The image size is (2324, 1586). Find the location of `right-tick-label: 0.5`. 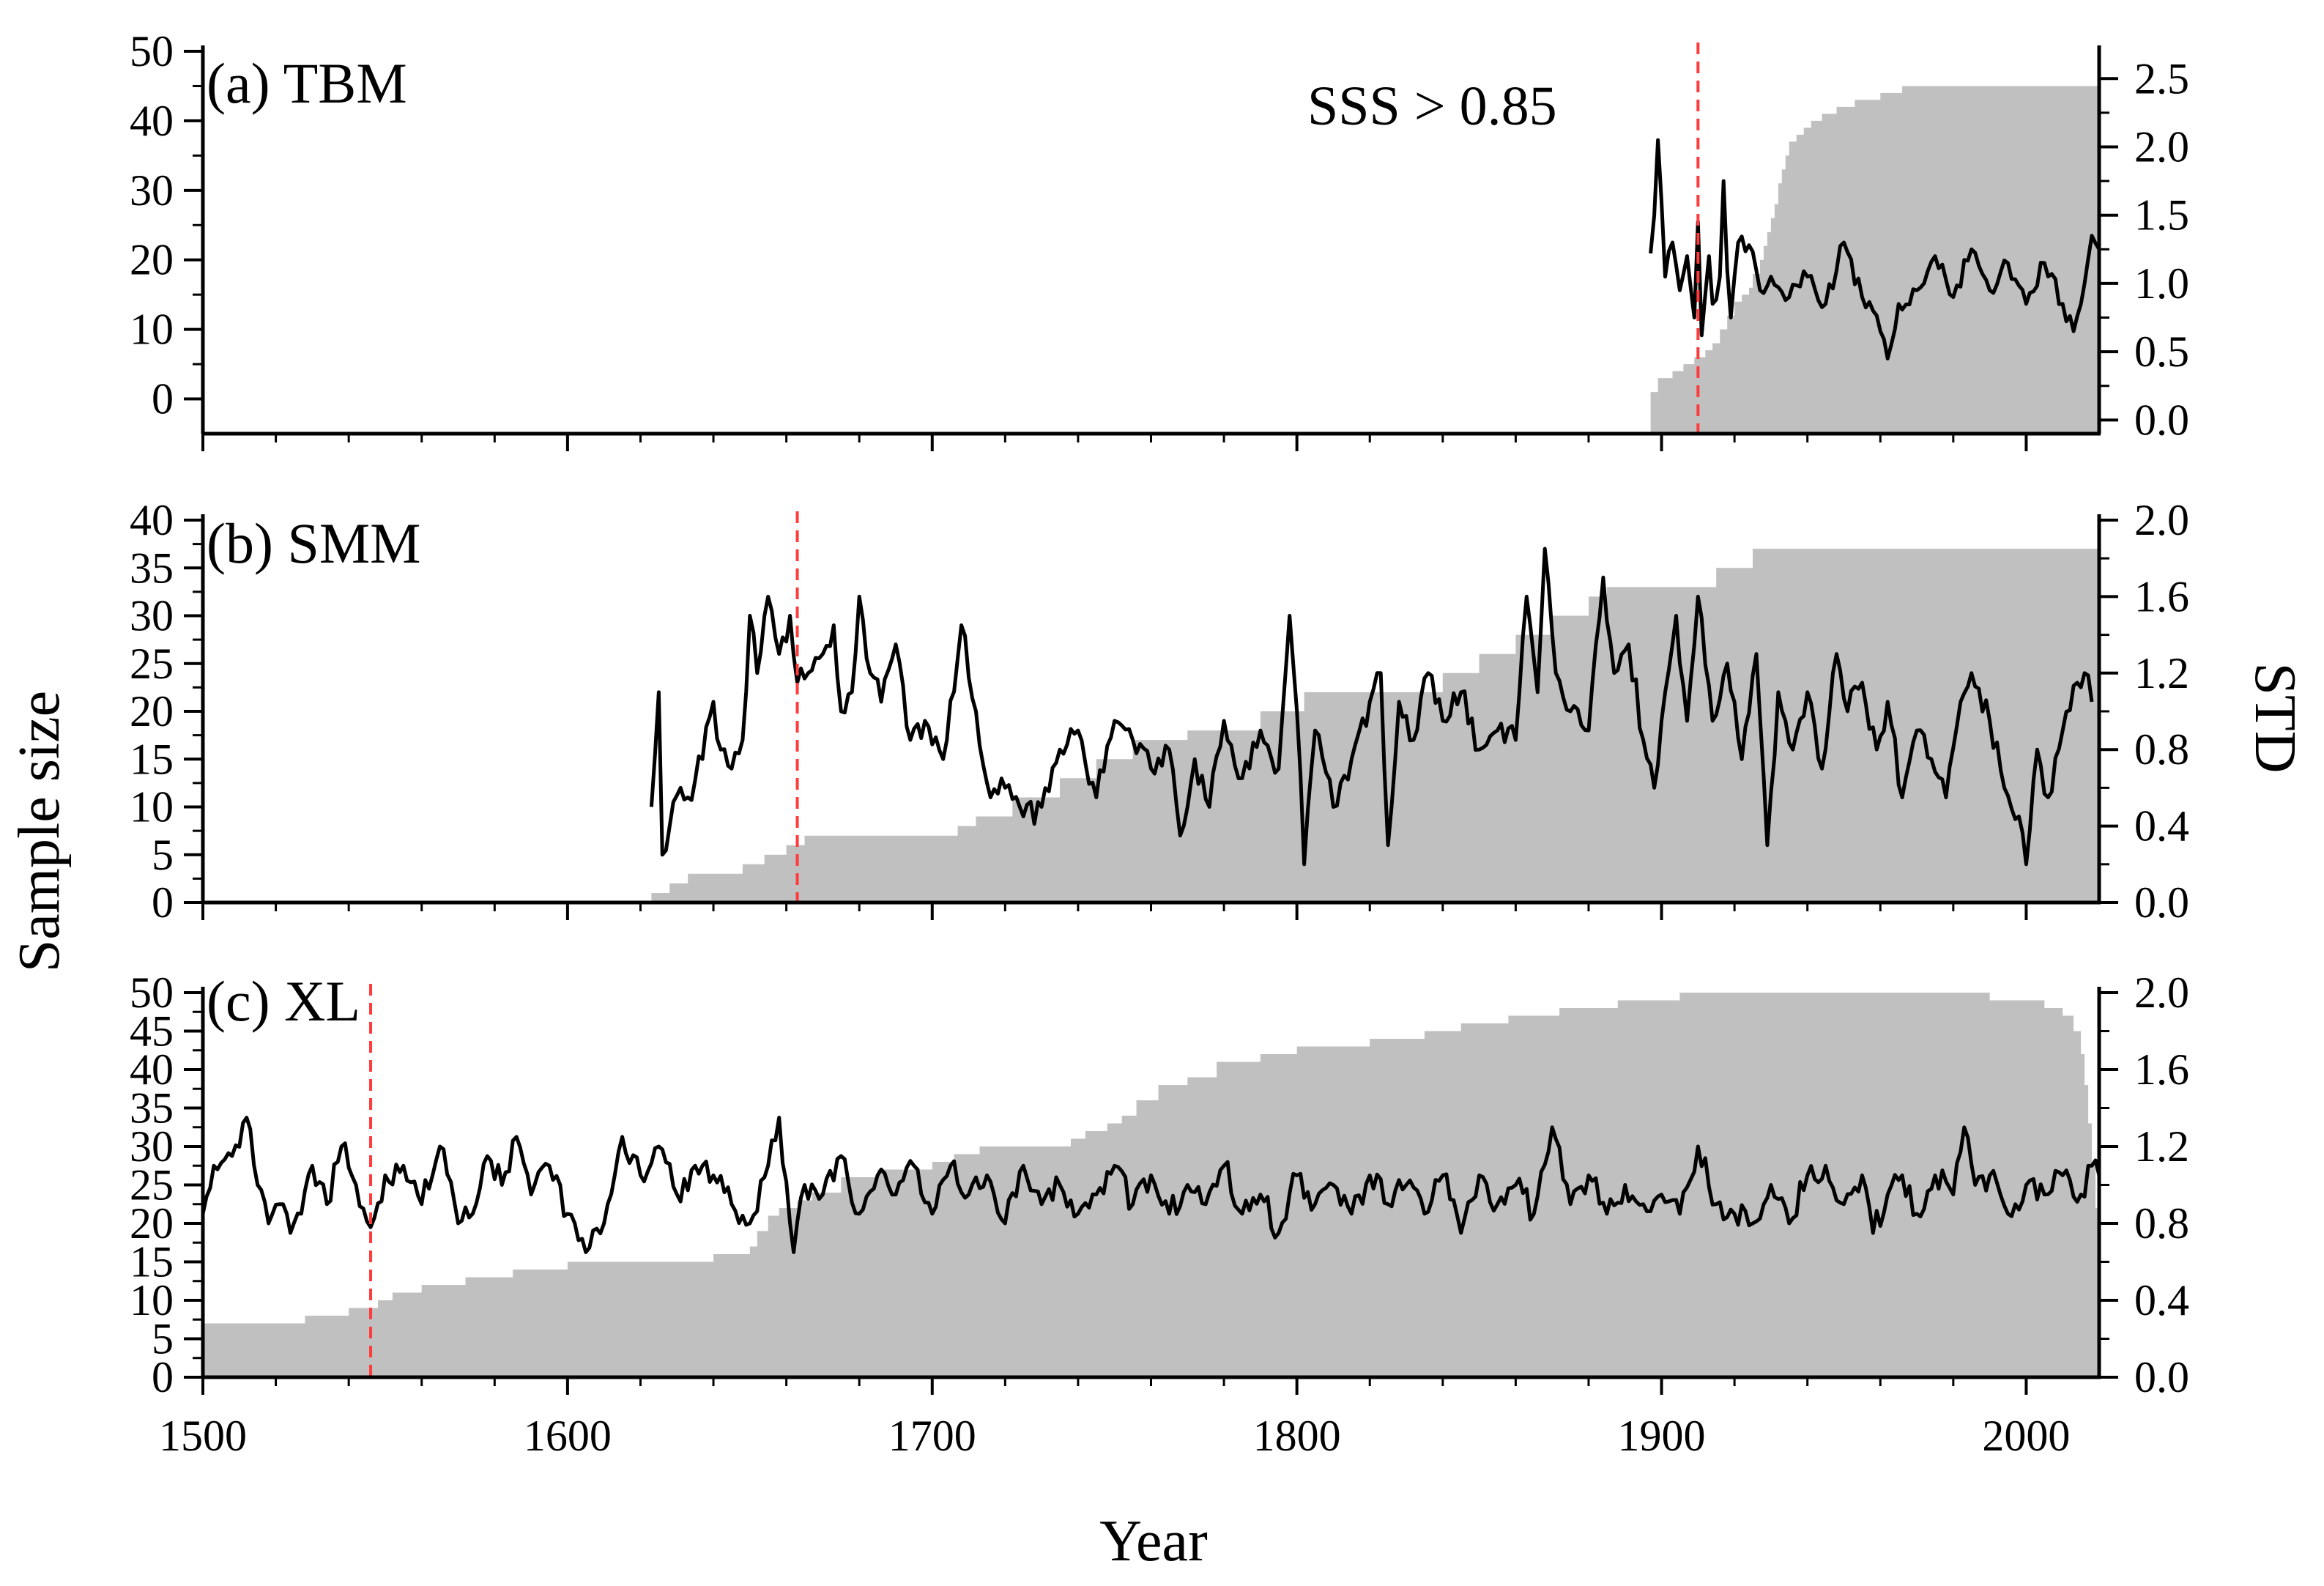

right-tick-label: 0.5 is located at coordinates (2161, 351).